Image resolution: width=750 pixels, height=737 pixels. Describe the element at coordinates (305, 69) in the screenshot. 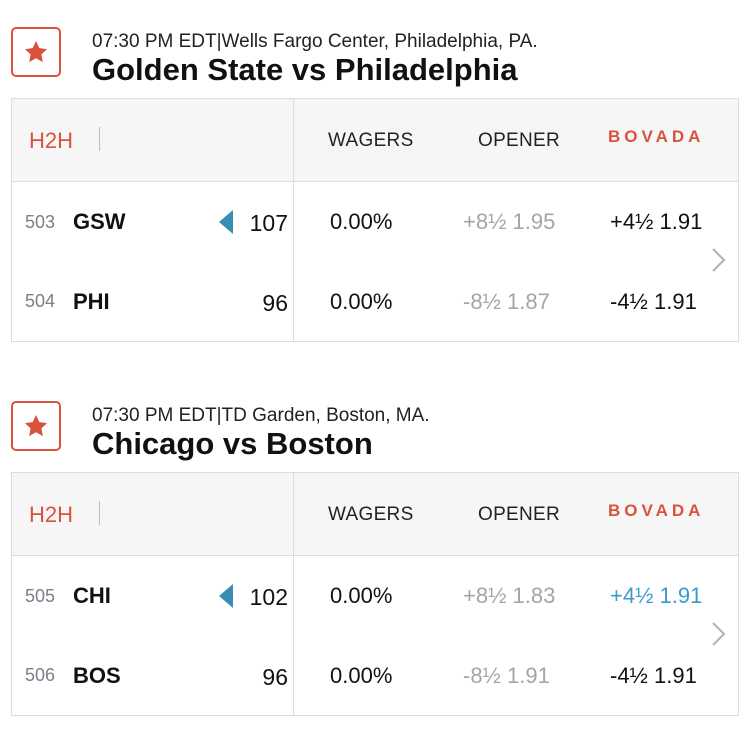

I see `game-title: Golden State vs Philadelphia` at that location.